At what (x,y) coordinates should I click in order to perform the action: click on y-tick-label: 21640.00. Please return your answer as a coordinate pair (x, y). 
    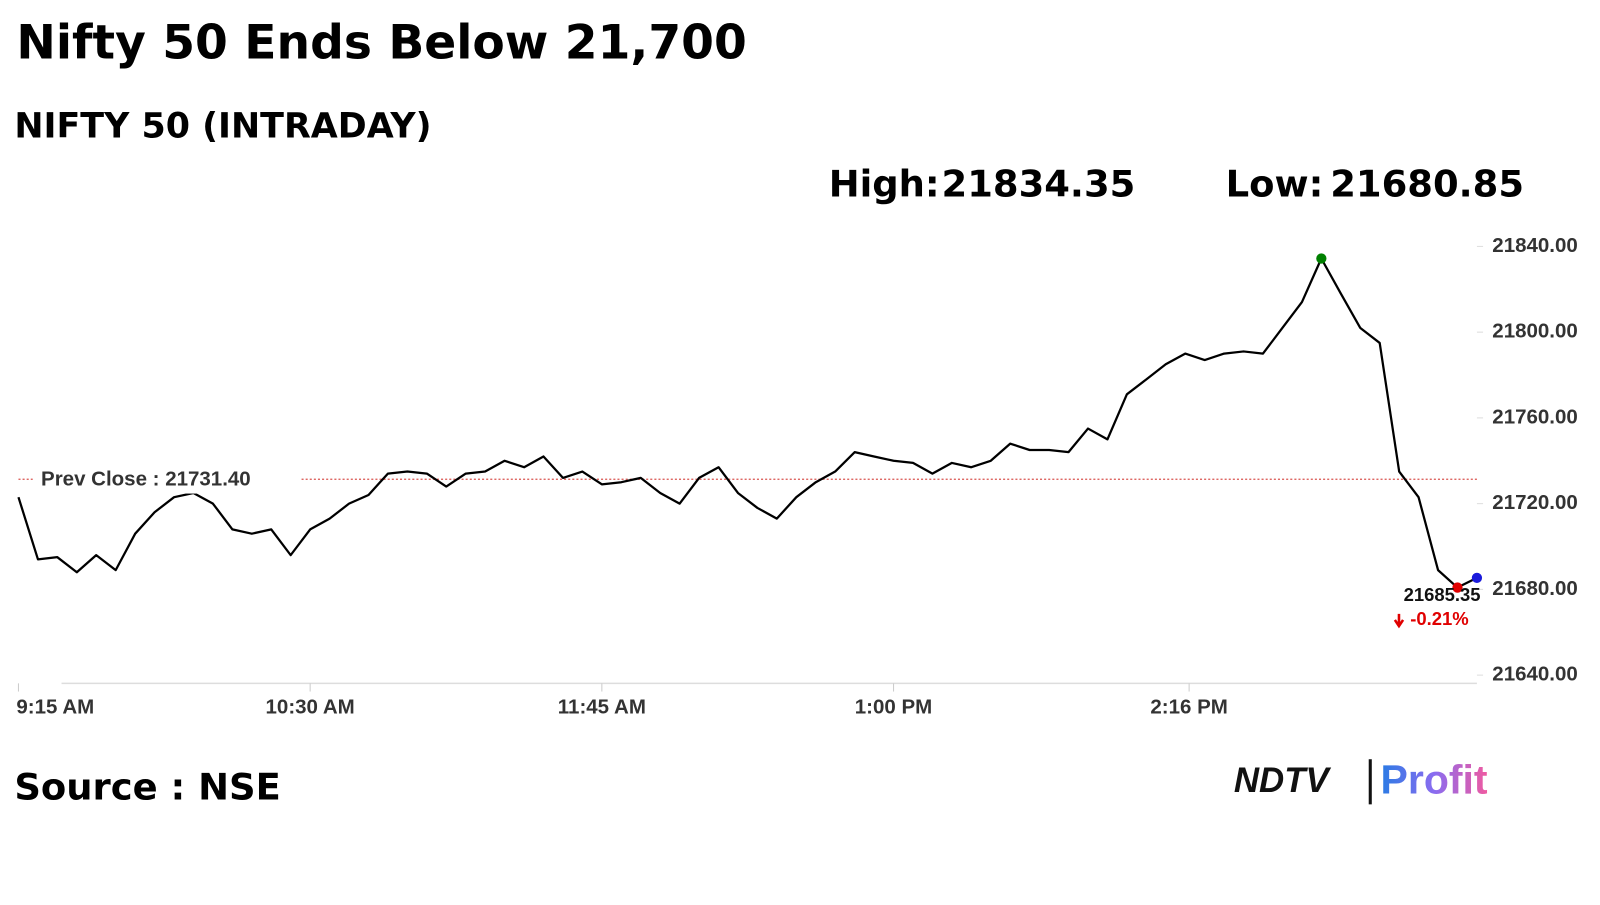
    Looking at the image, I should click on (1535, 674).